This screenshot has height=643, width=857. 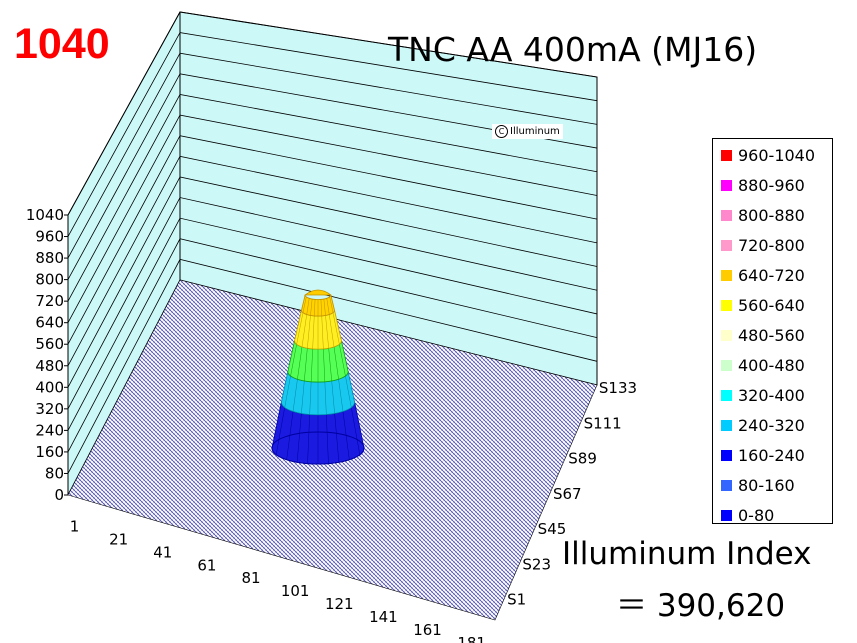 I want to click on legend-label: 80-160, so click(x=766, y=485).